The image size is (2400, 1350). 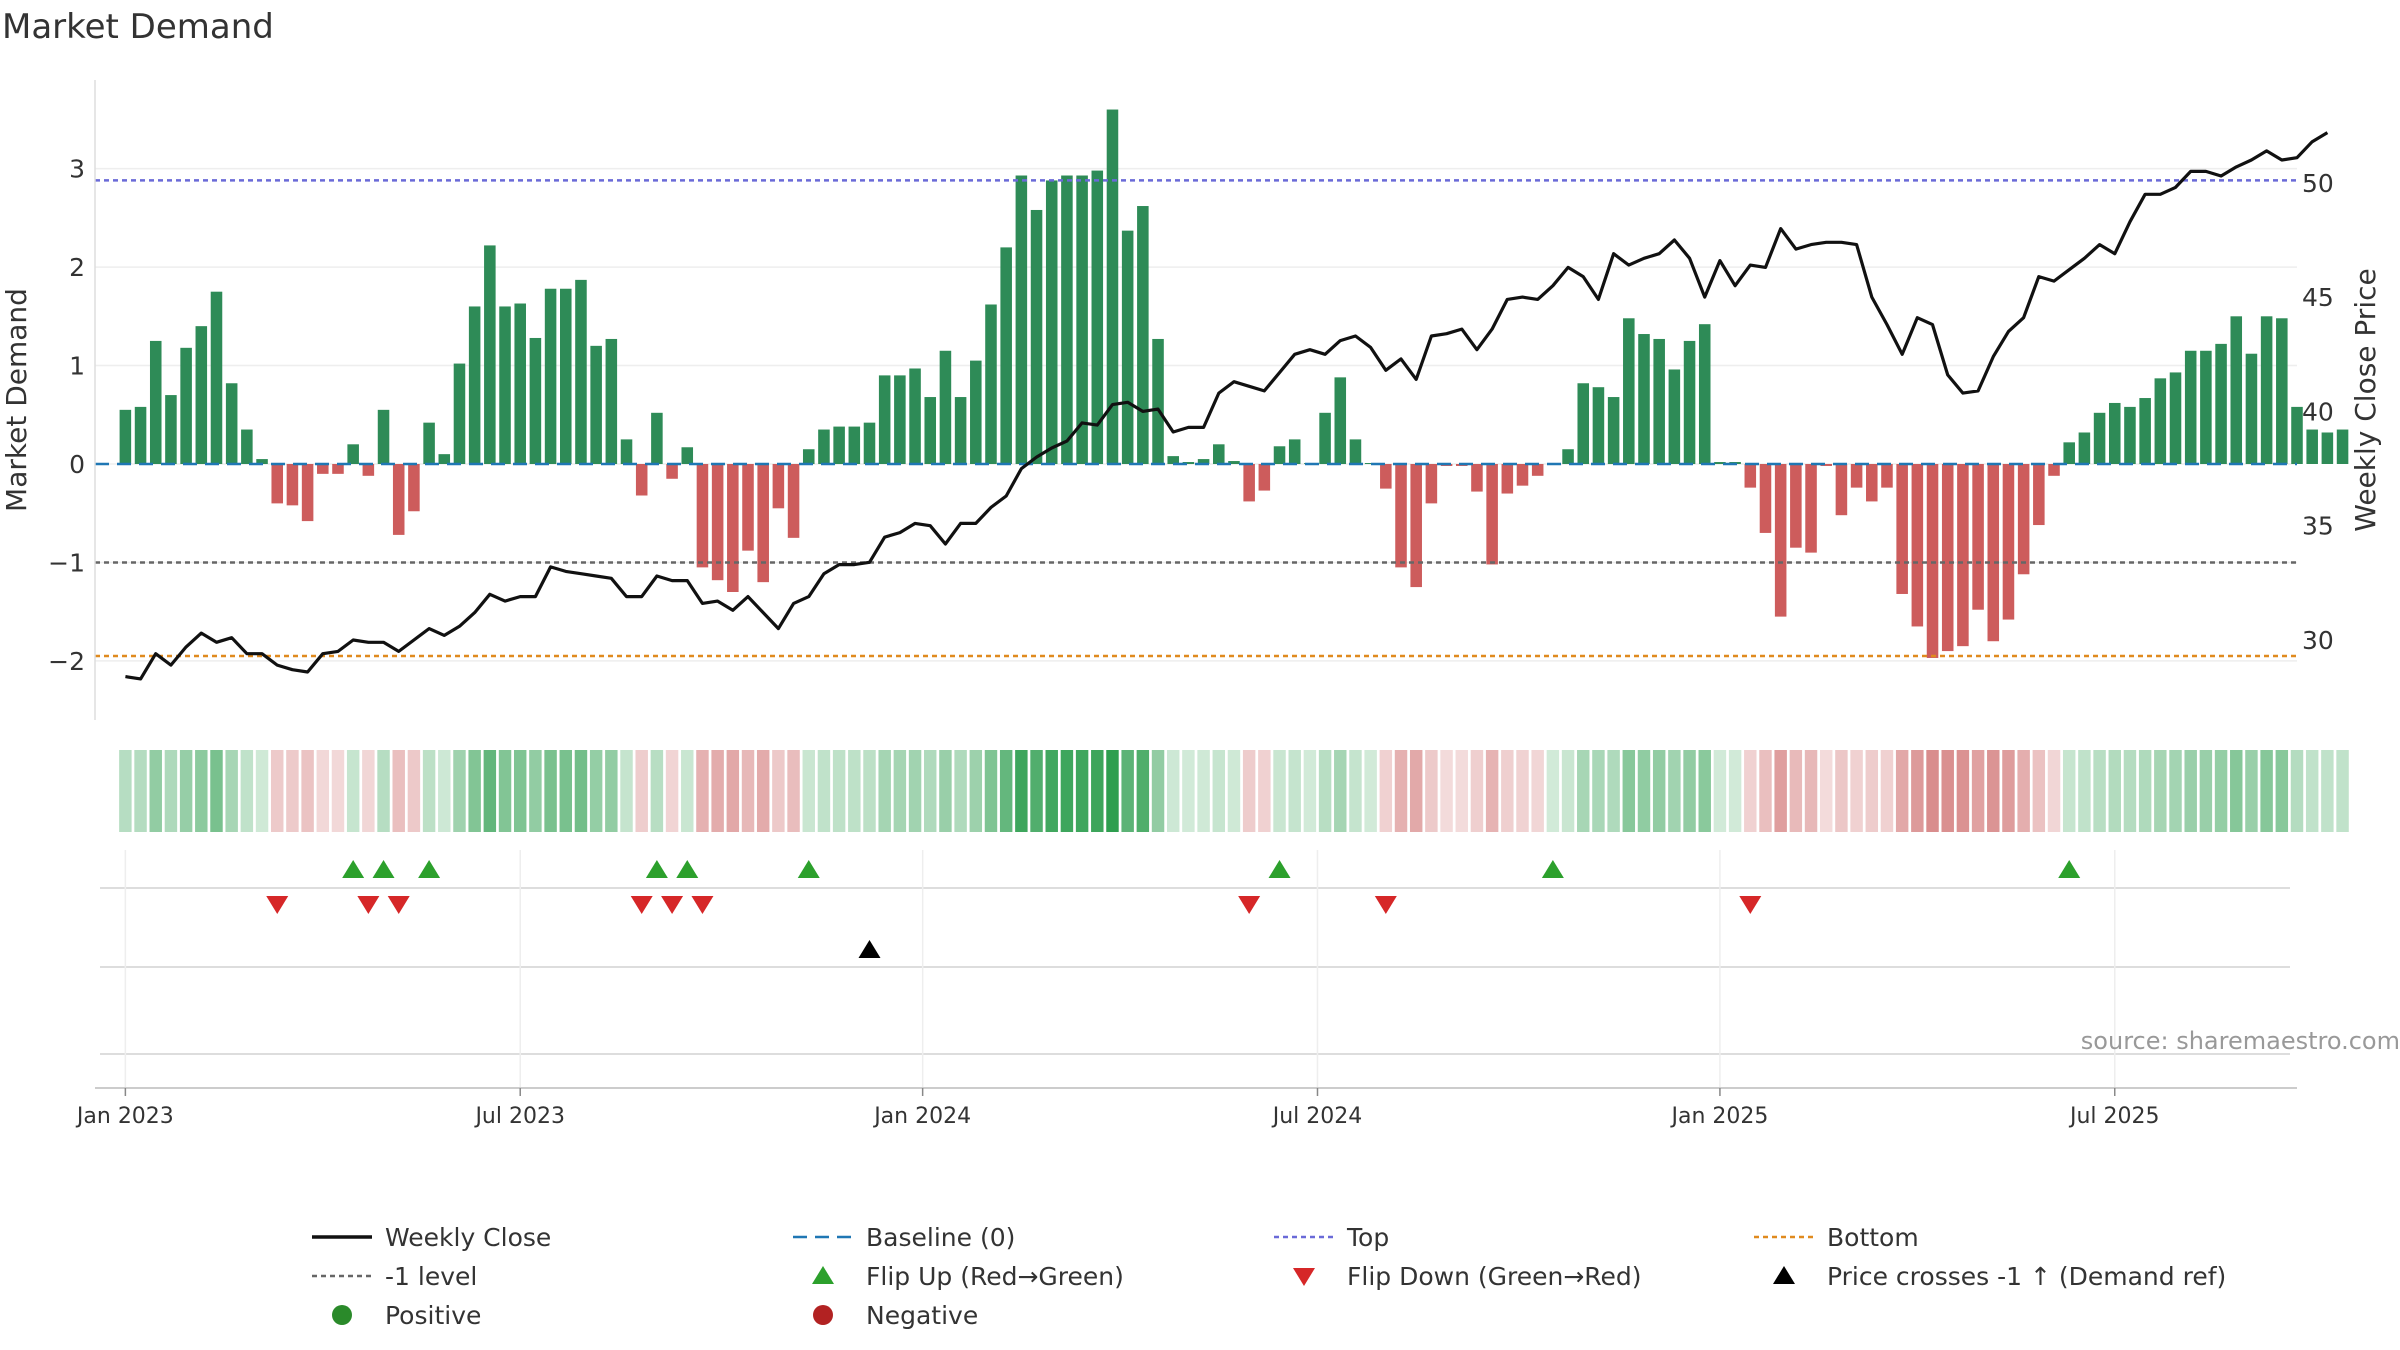 What do you see at coordinates (687, 869) in the screenshot?
I see `flip-up-marker` at bounding box center [687, 869].